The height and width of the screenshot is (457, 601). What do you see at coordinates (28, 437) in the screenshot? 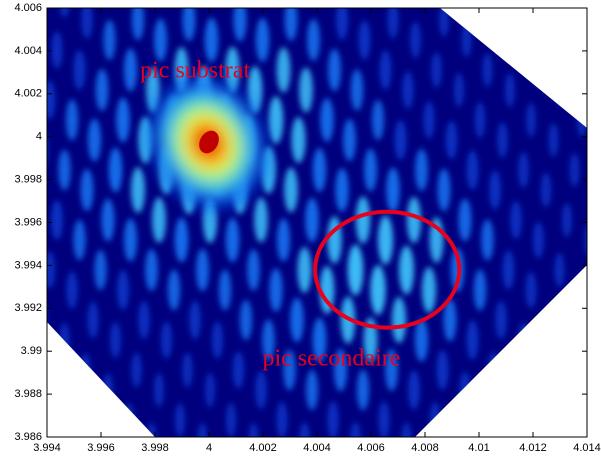
I see `y-tick-label: 3.986` at bounding box center [28, 437].